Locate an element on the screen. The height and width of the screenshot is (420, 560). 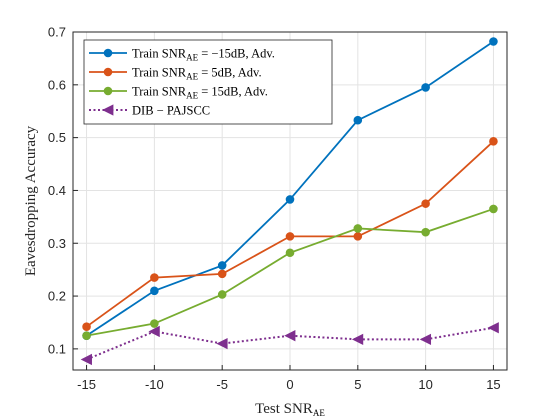
legend-entry-3: Train SNRAE = 15dB, Adv. is located at coordinates (200, 93).